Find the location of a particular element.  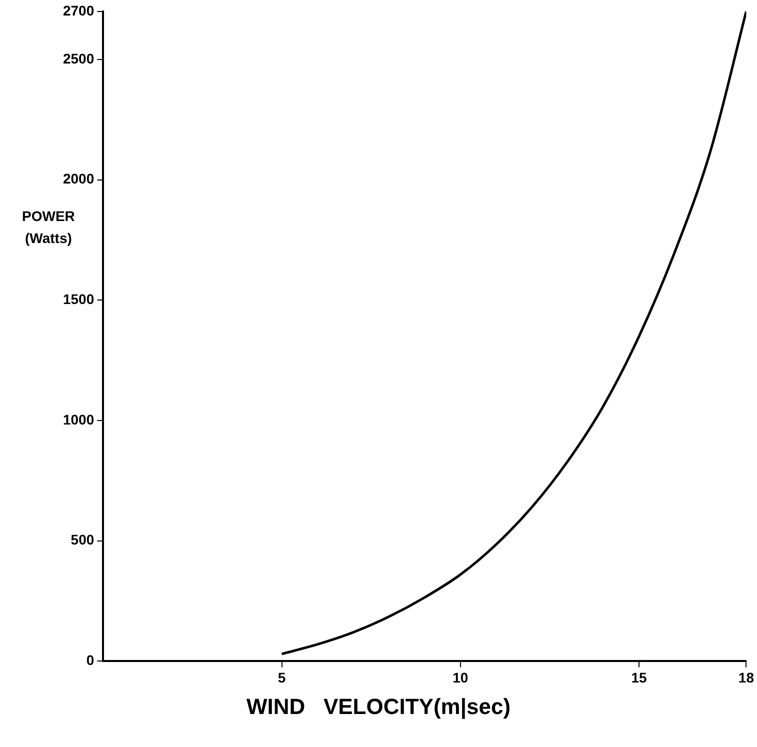

x-tick-label: 15 is located at coordinates (639, 677).